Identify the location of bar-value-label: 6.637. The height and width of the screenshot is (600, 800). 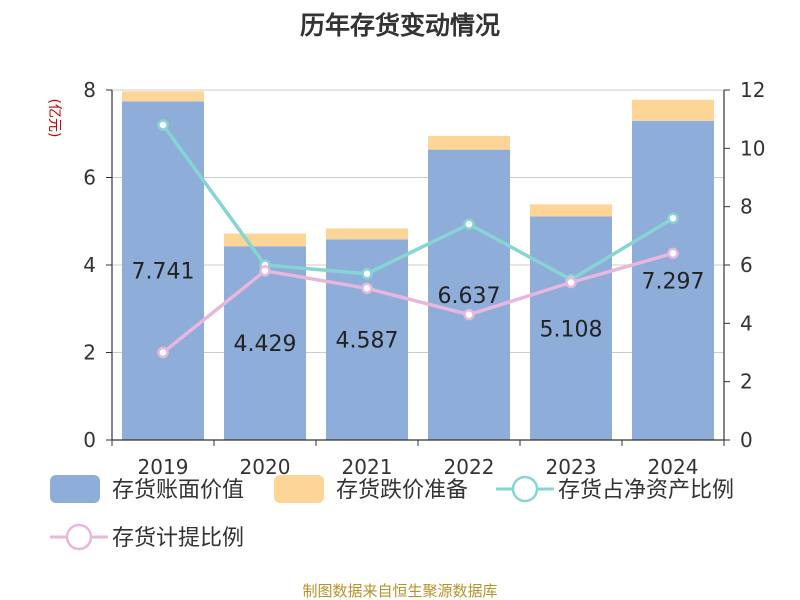
(469, 296).